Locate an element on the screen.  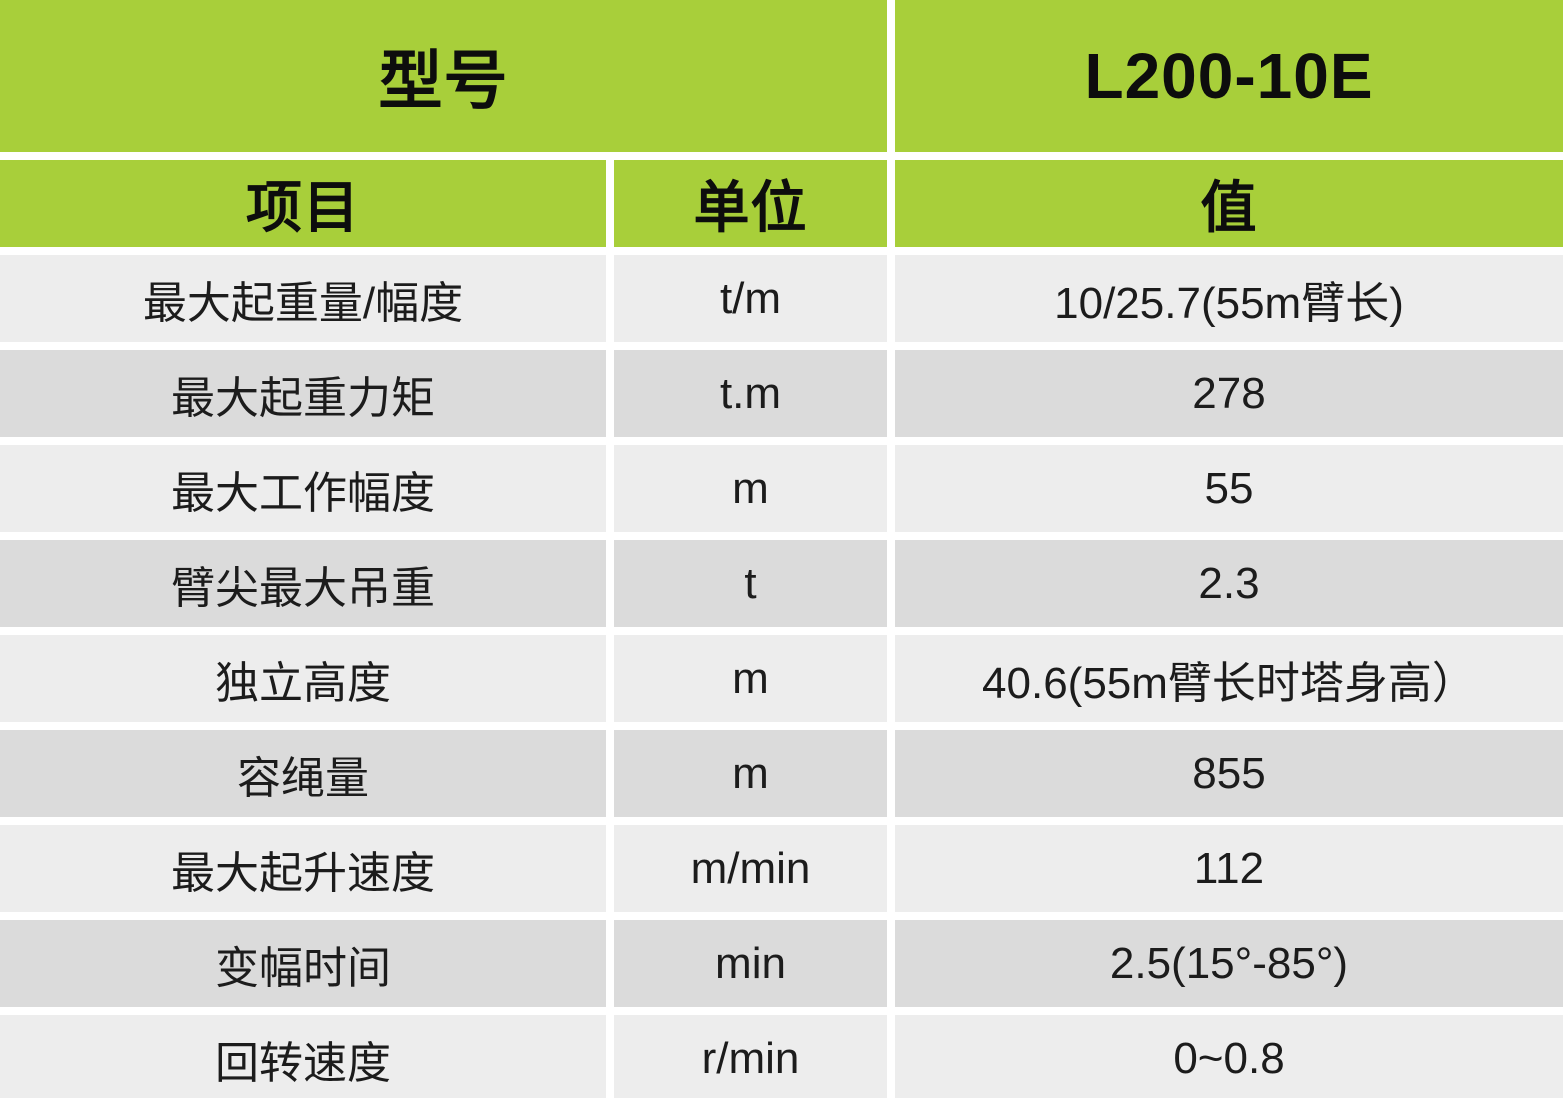
spec-unit: t is located at coordinates (750, 583).